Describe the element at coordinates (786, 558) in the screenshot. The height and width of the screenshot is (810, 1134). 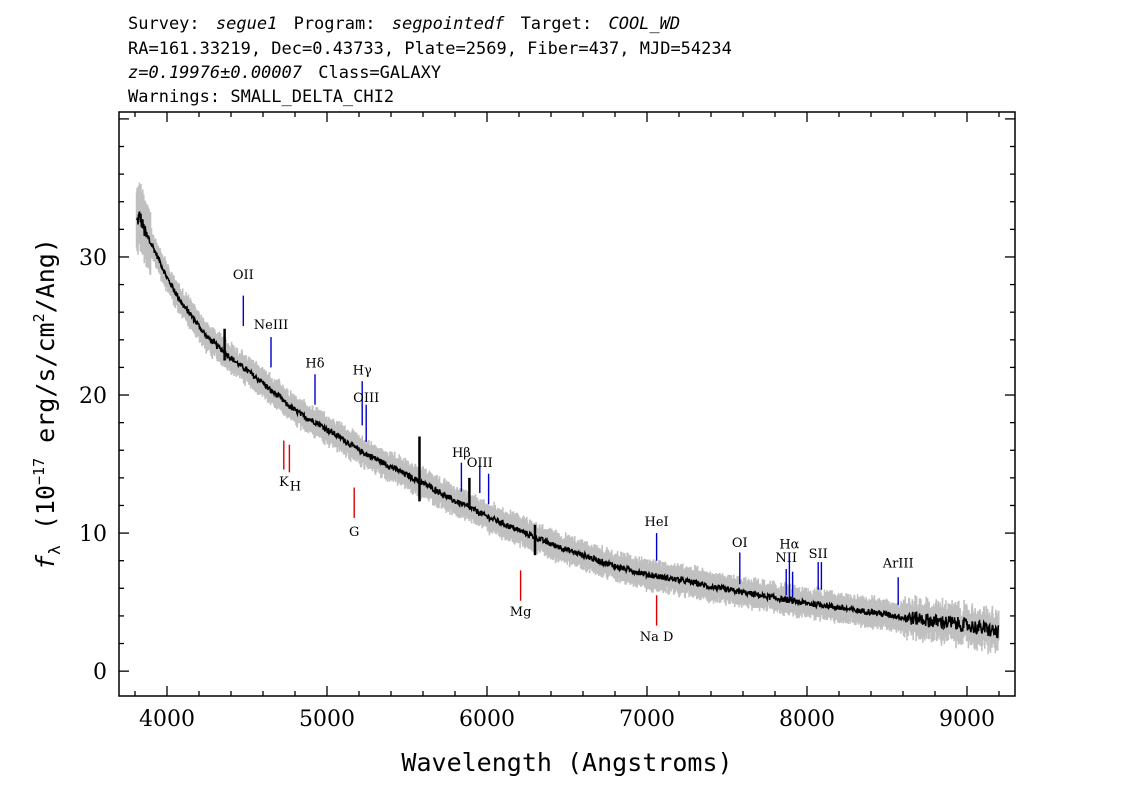
I see `line-label: NII` at that location.